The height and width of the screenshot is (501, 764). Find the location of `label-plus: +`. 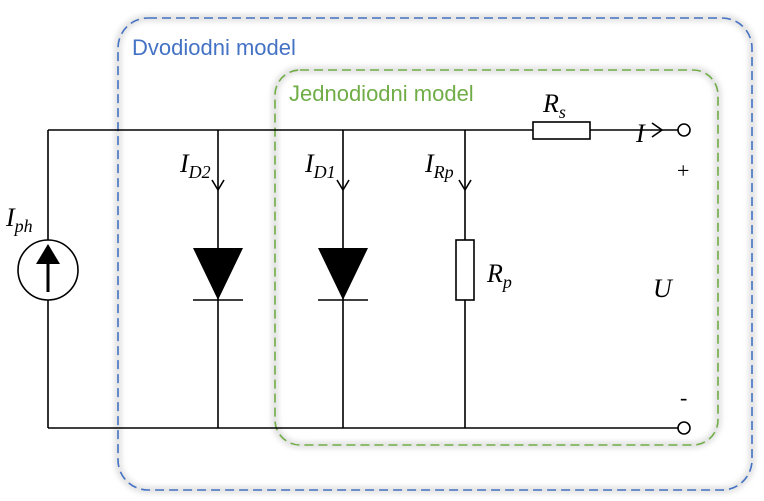

label-plus: + is located at coordinates (683, 170).